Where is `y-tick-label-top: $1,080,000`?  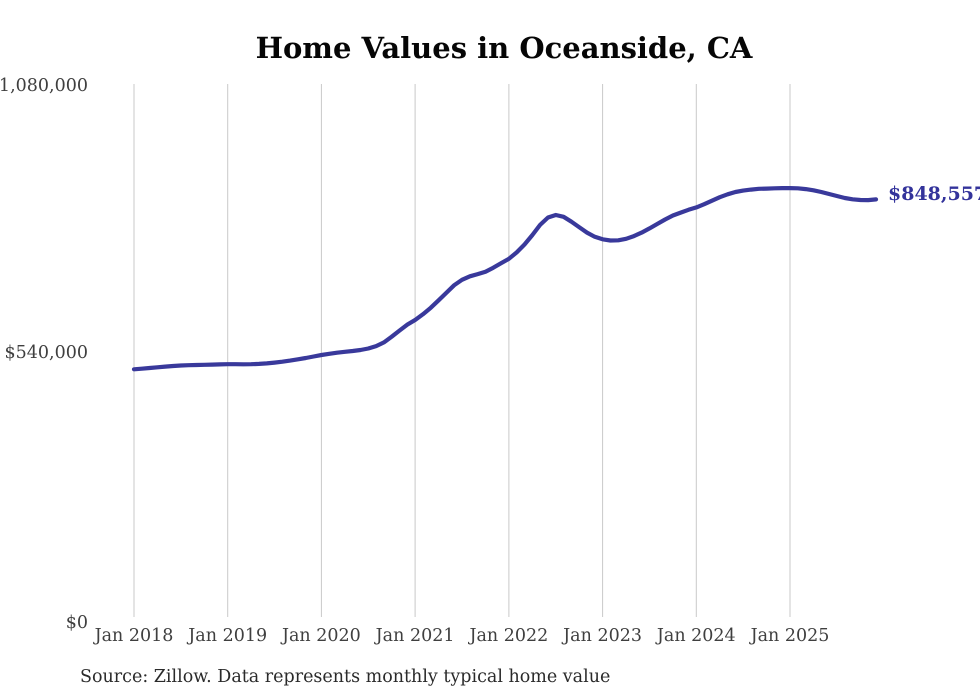
y-tick-label-top: $1,080,000 is located at coordinates (44, 86).